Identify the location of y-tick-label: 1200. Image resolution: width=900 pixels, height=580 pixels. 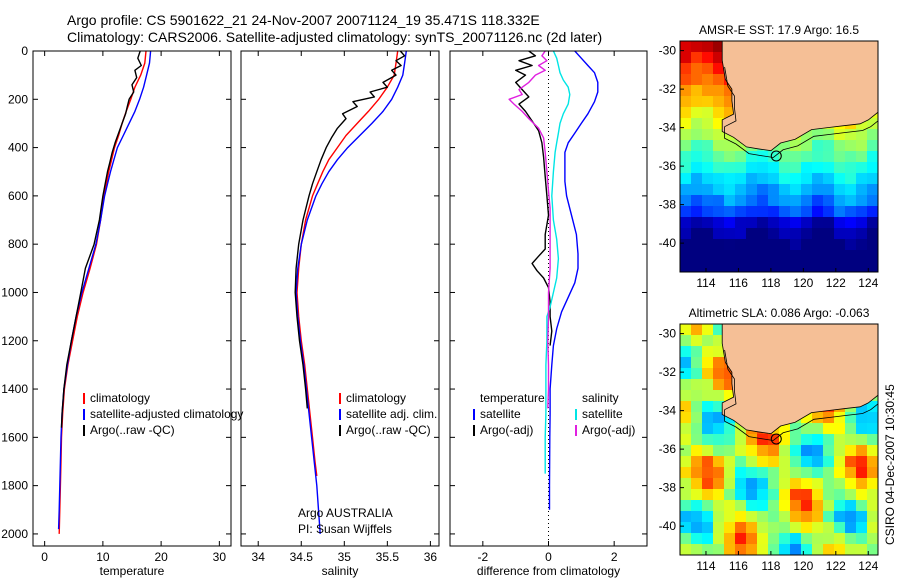
(14, 341).